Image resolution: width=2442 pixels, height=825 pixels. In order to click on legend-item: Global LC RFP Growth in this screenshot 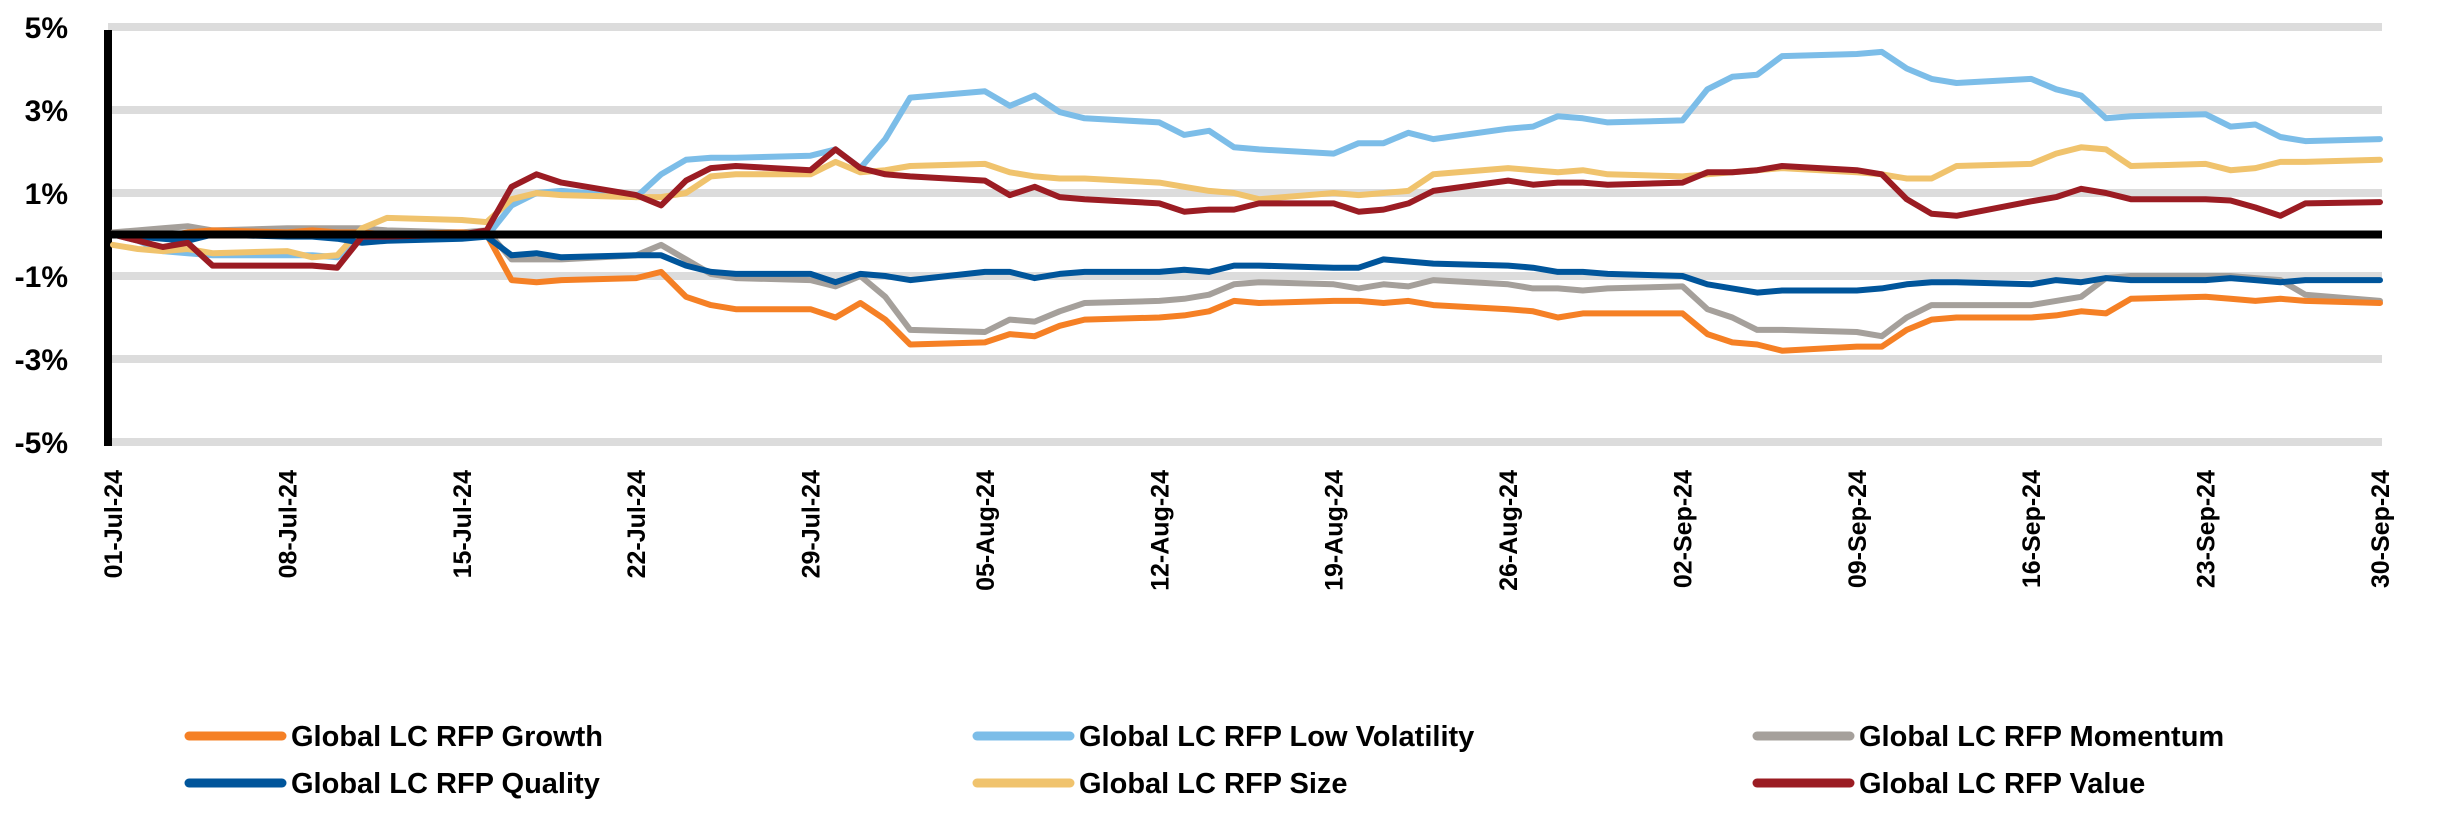, I will do `click(393, 737)`.